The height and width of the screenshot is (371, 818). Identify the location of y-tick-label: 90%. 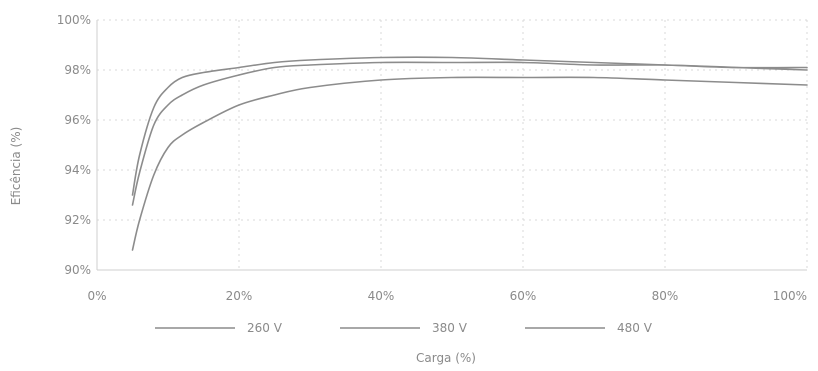
(77, 270).